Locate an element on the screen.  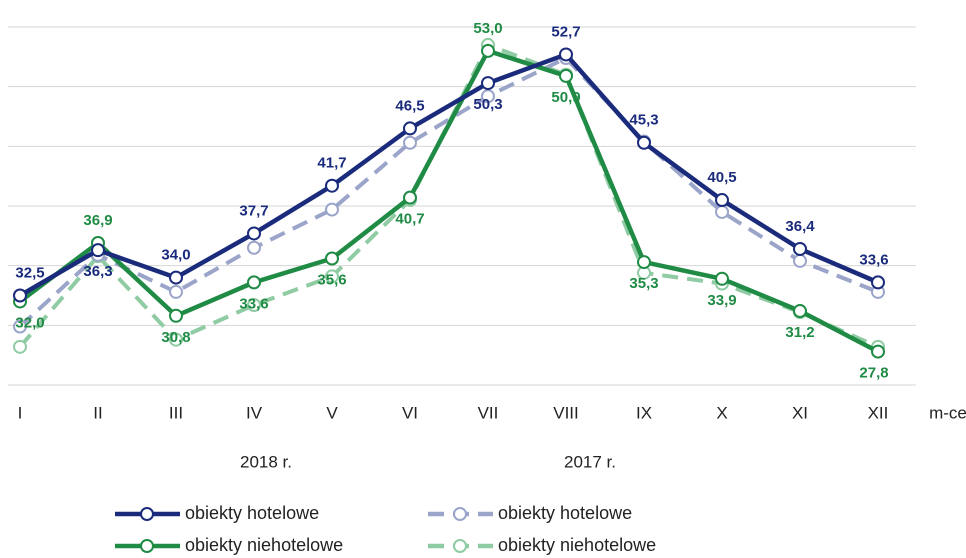
data-label: 35,6 is located at coordinates (331, 279).